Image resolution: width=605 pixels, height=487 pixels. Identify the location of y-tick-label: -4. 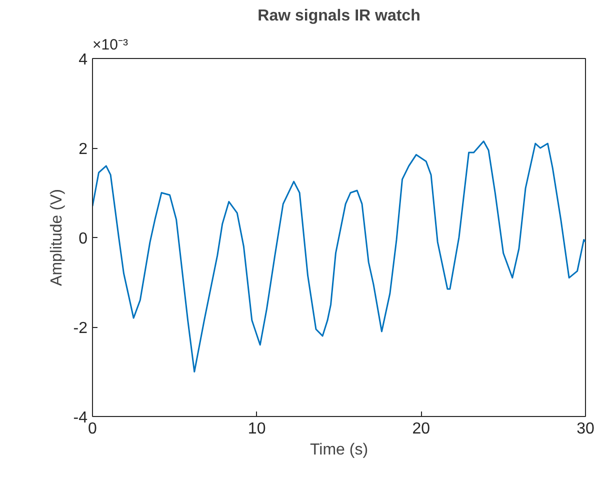
(80, 418).